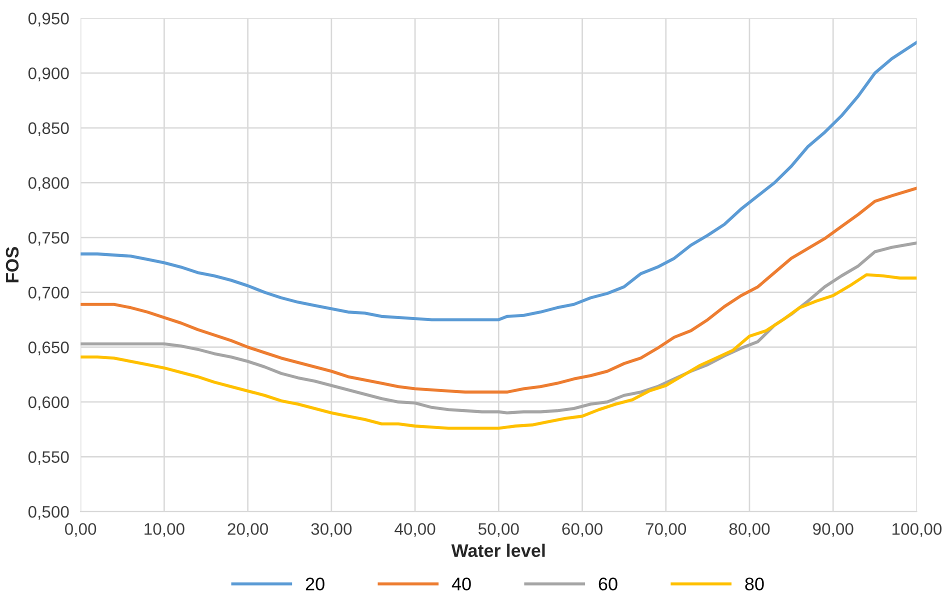 The height and width of the screenshot is (609, 948). What do you see at coordinates (48, 293) in the screenshot?
I see `y-tick-label: 0,700` at bounding box center [48, 293].